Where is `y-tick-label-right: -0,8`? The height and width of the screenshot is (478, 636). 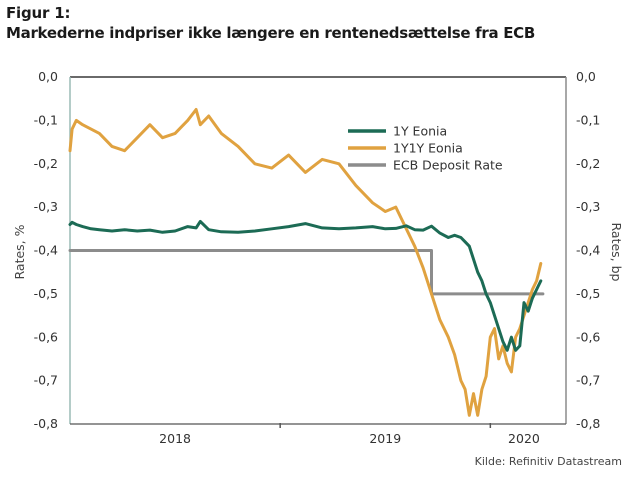
y-tick-label-right: -0,8 is located at coordinates (588, 423).